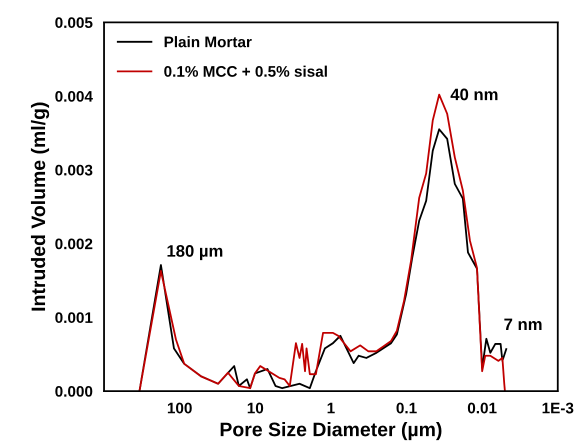 The height and width of the screenshot is (447, 578). I want to click on y-tick-label: 0.002, so click(73, 244).